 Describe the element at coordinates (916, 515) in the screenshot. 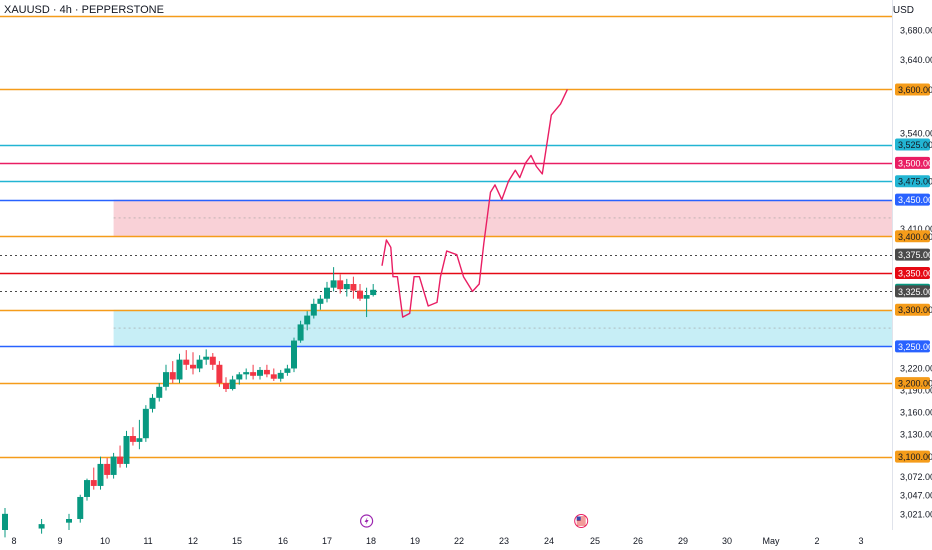

I see `price-axis-tick: 3,021.00` at that location.